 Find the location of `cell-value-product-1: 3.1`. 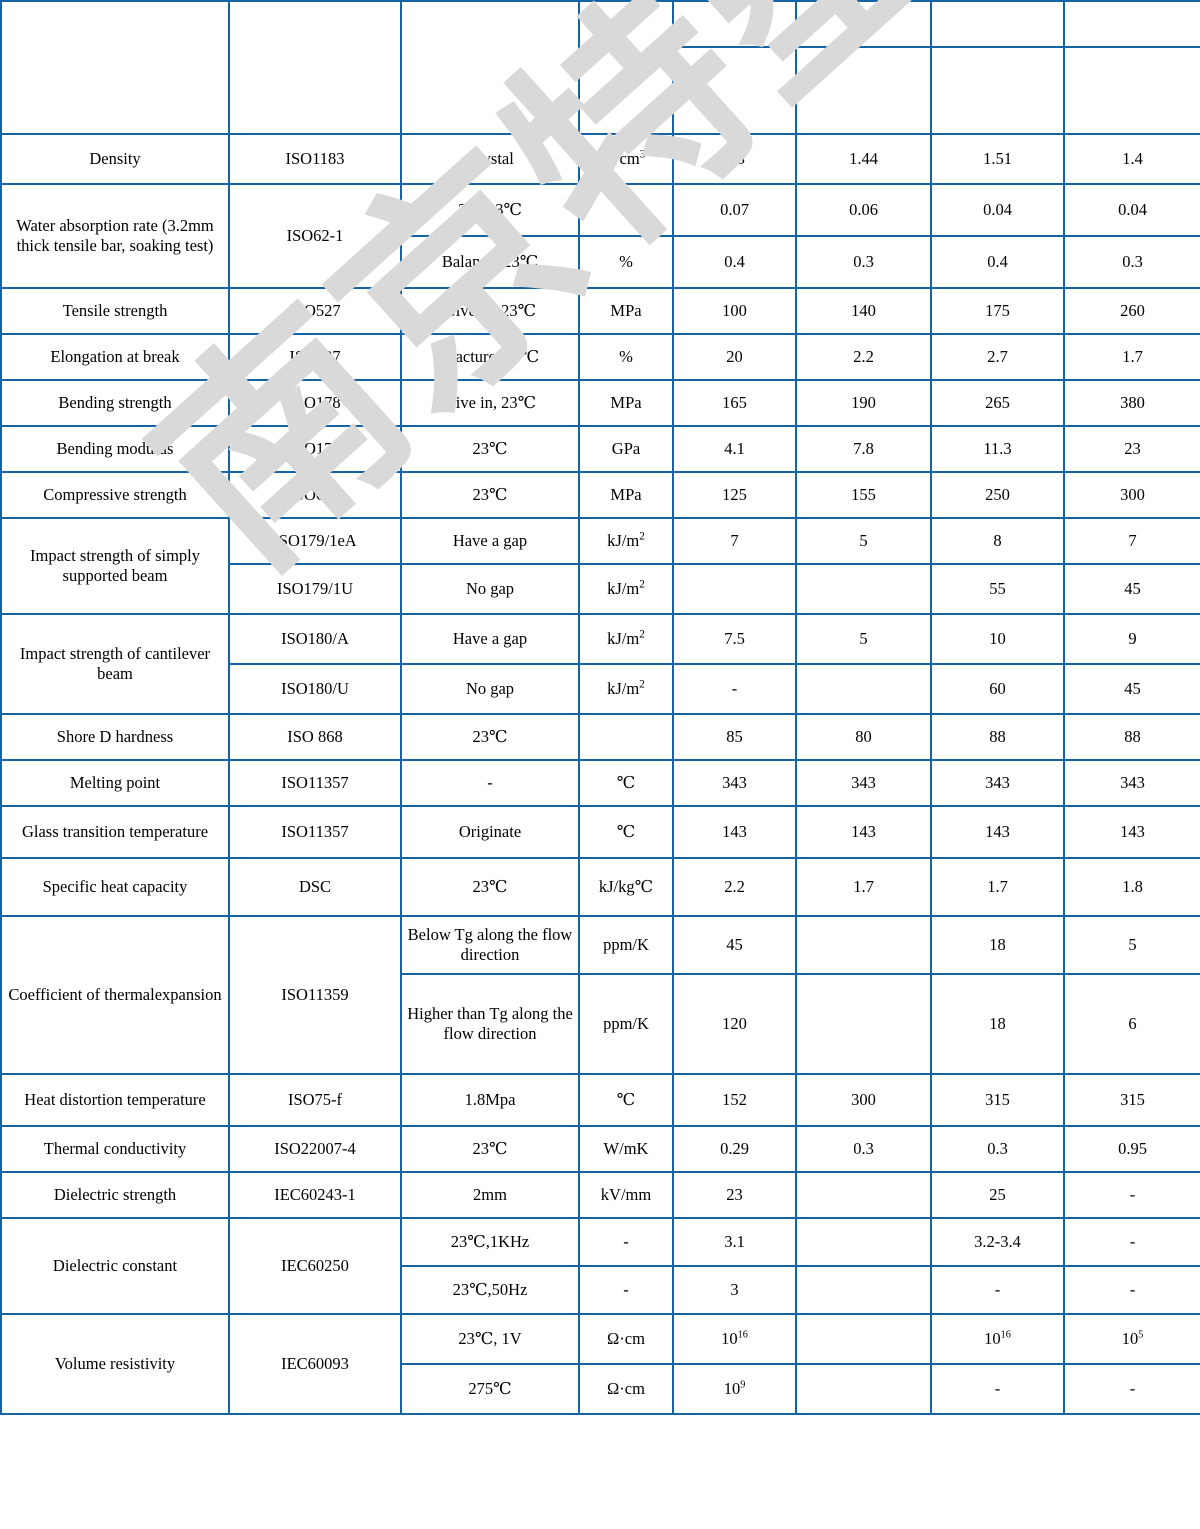

cell-value-product-1: 3.1 is located at coordinates (734, 1241).